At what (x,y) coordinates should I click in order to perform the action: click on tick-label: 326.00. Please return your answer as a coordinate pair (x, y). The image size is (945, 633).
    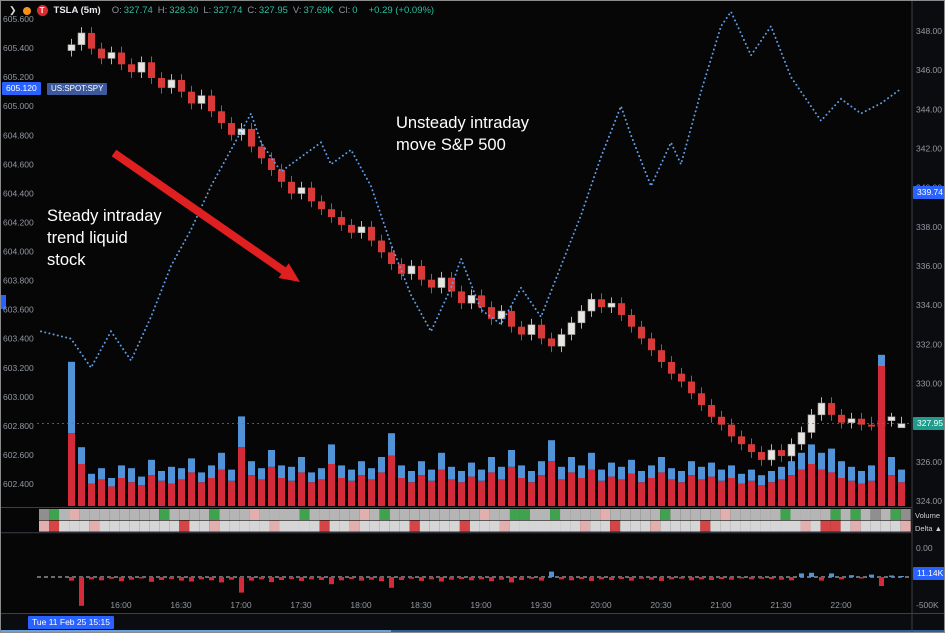
    Looking at the image, I should click on (929, 462).